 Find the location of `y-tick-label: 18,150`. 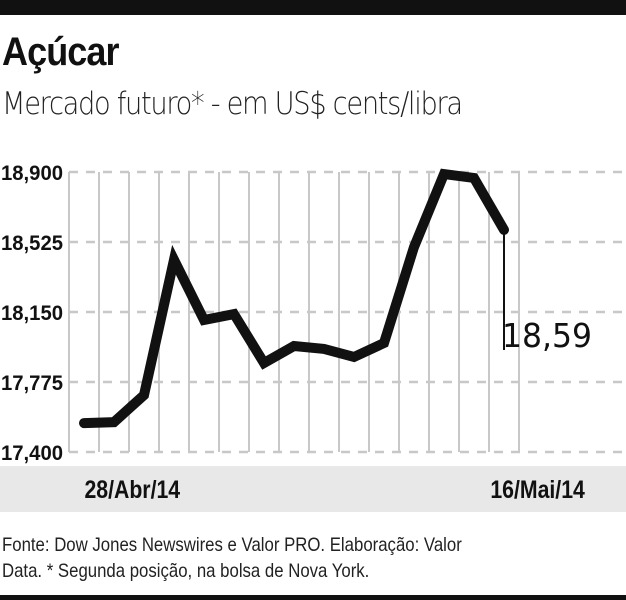

y-tick-label: 18,150 is located at coordinates (32, 313).